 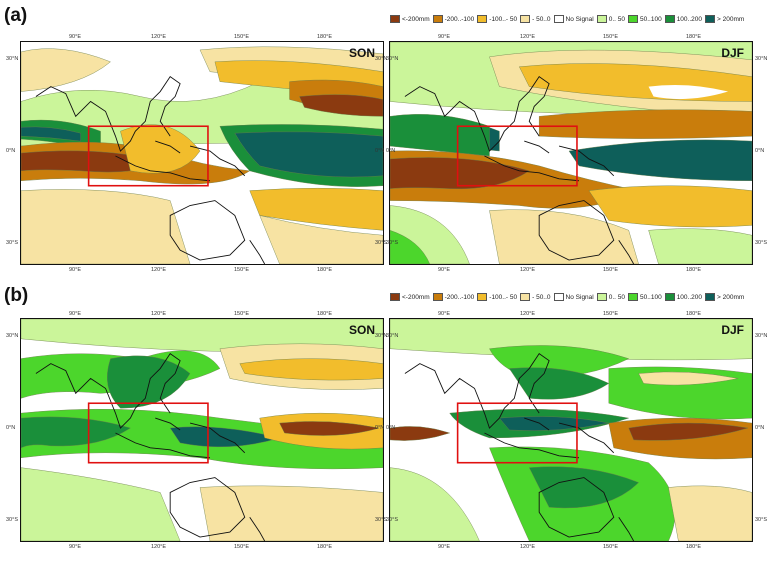 What do you see at coordinates (416, 297) in the screenshot?
I see `legend-label: <-200mm` at bounding box center [416, 297].